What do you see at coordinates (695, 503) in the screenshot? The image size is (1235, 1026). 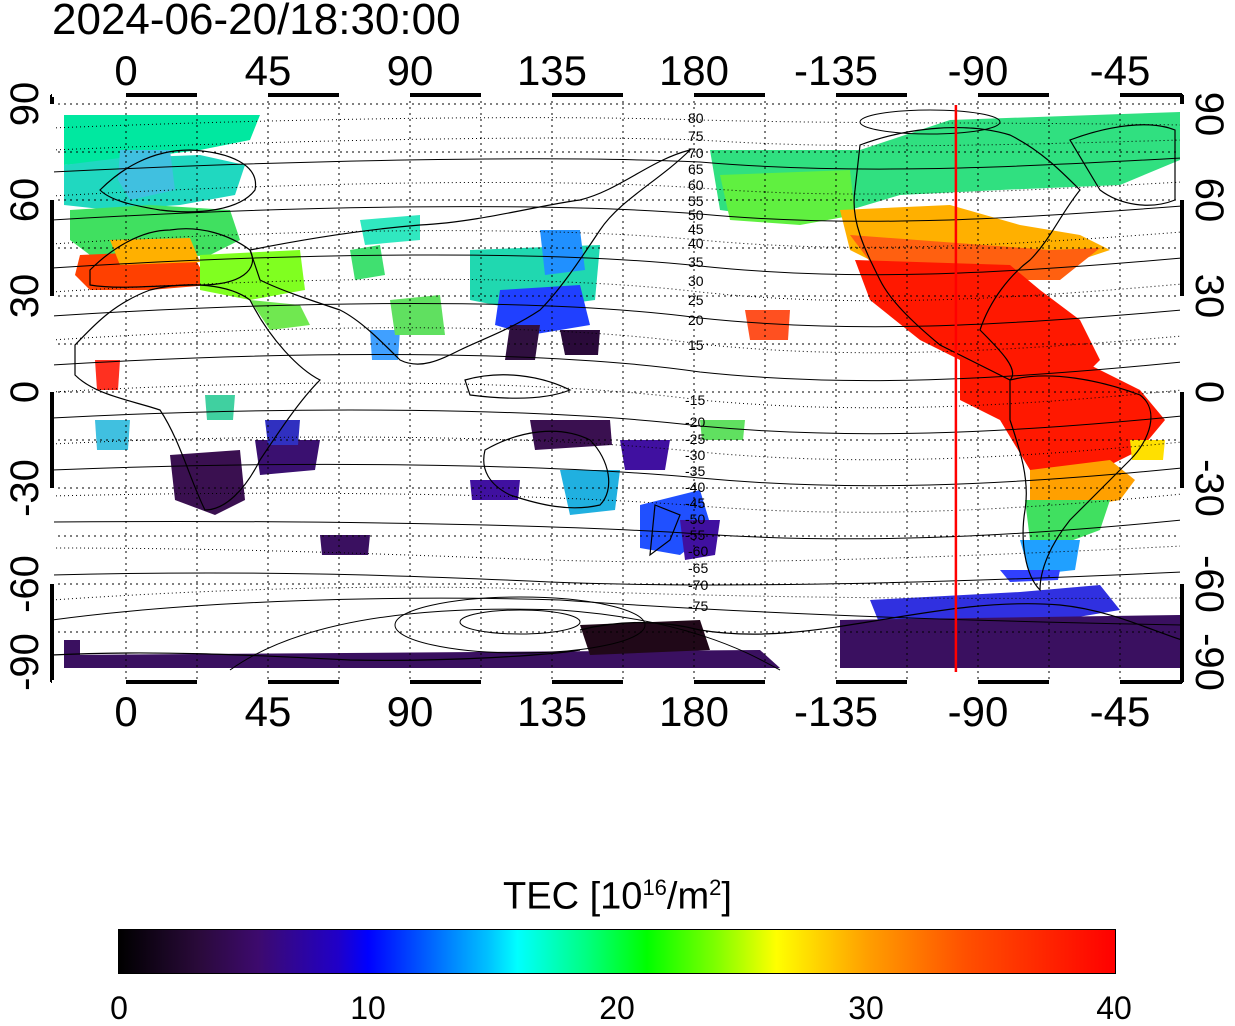 I see `contour-label: -45` at bounding box center [695, 503].